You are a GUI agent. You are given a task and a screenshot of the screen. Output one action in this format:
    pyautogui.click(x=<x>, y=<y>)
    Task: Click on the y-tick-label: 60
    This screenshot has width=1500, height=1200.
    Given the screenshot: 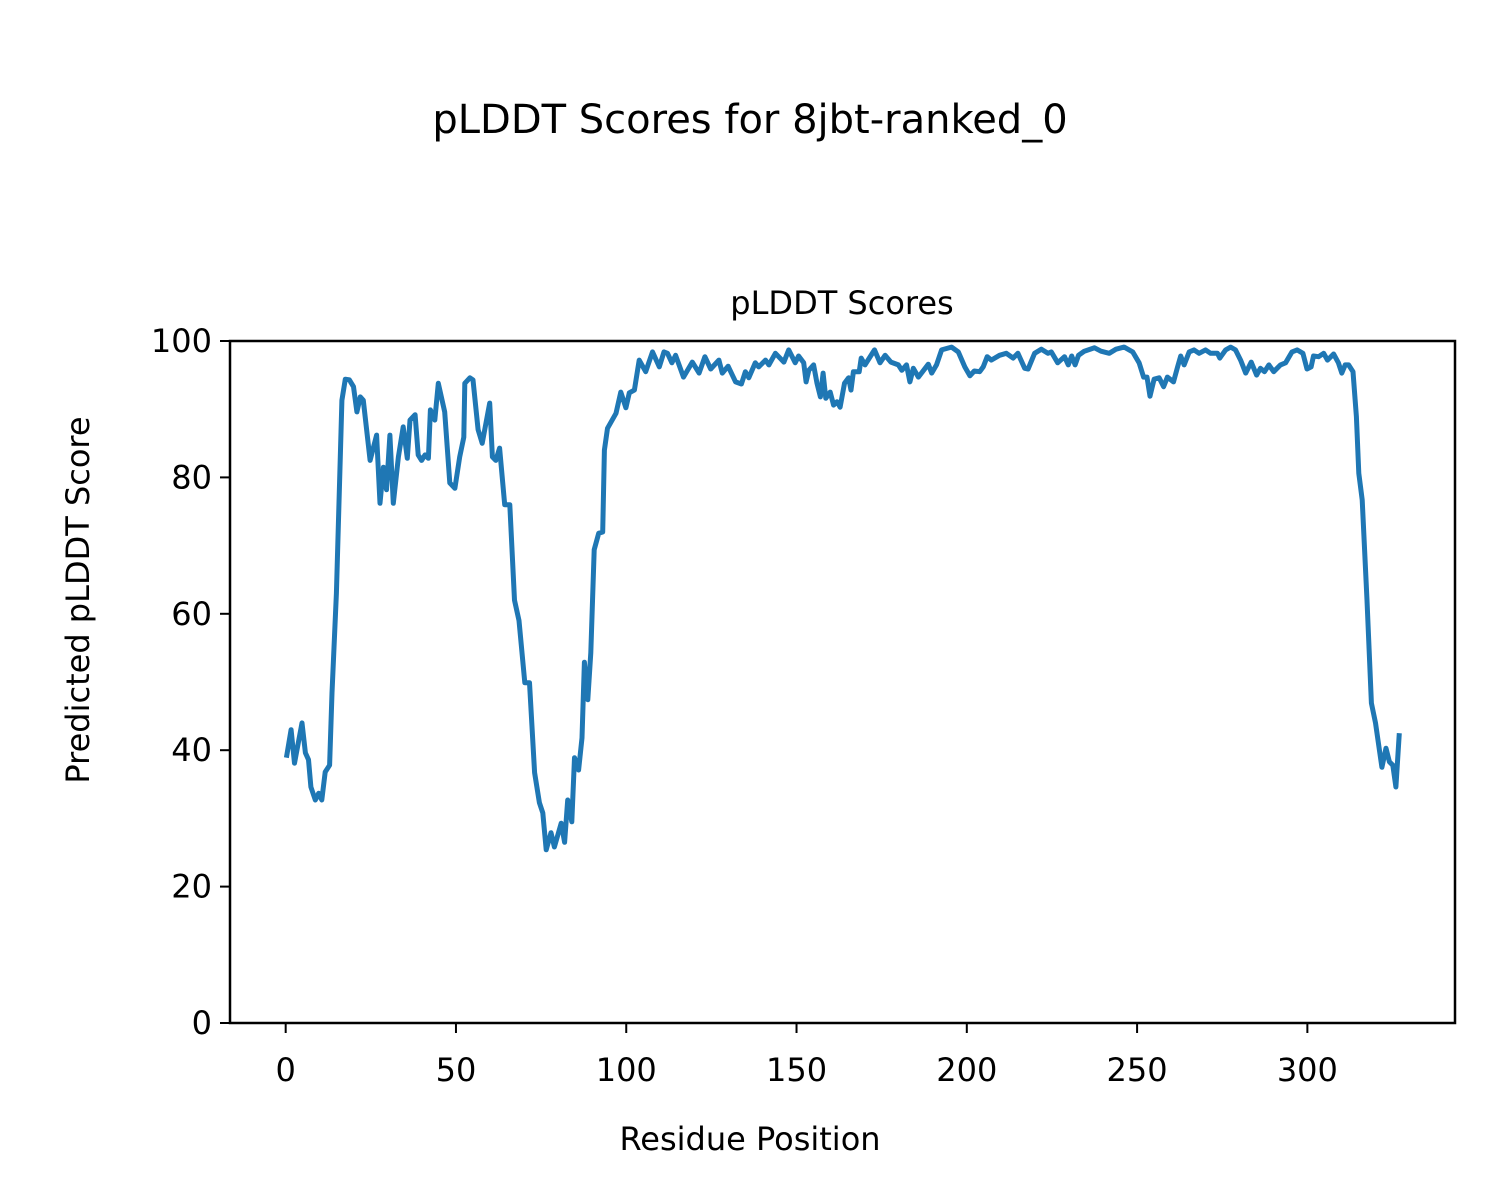 What is the action you would take?
    pyautogui.click(x=191, y=614)
    